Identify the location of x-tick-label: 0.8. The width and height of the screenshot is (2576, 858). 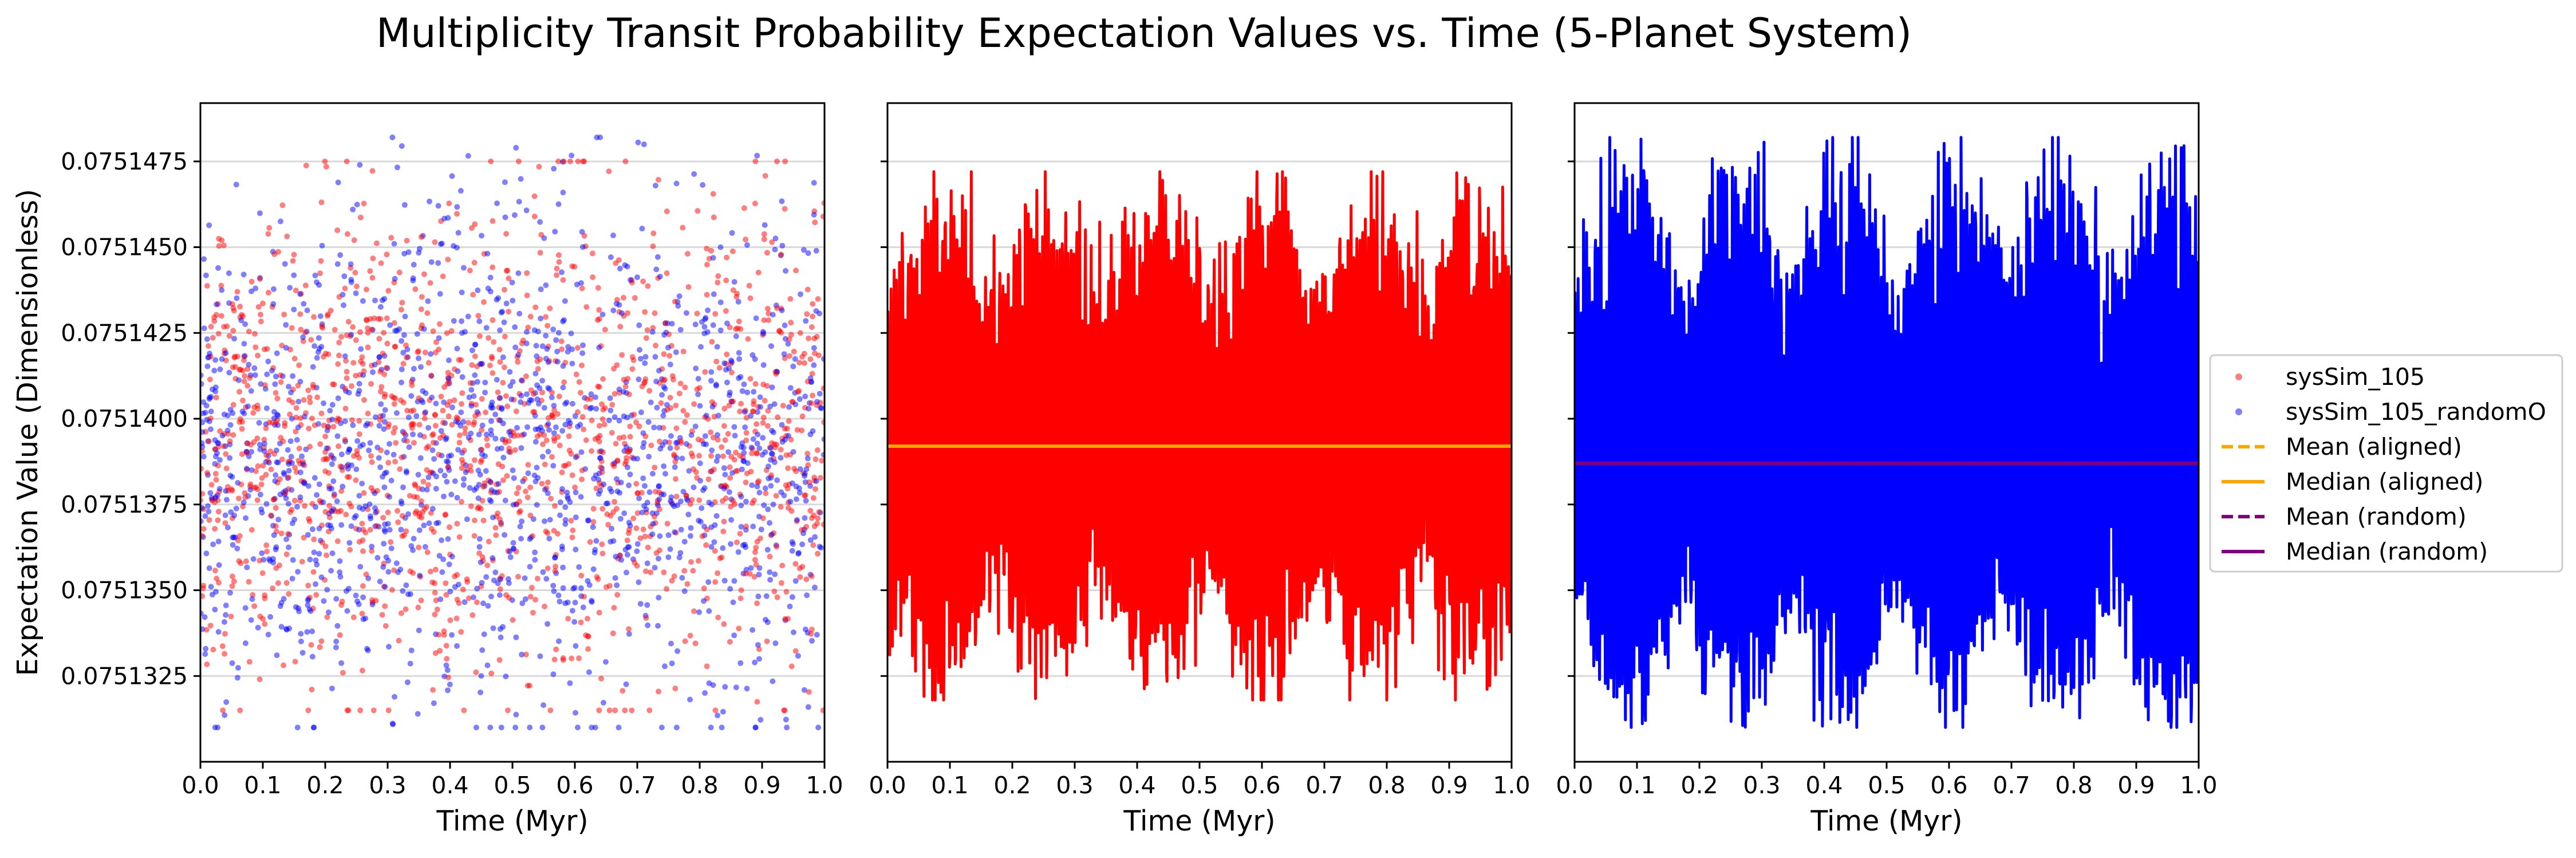
(699, 785).